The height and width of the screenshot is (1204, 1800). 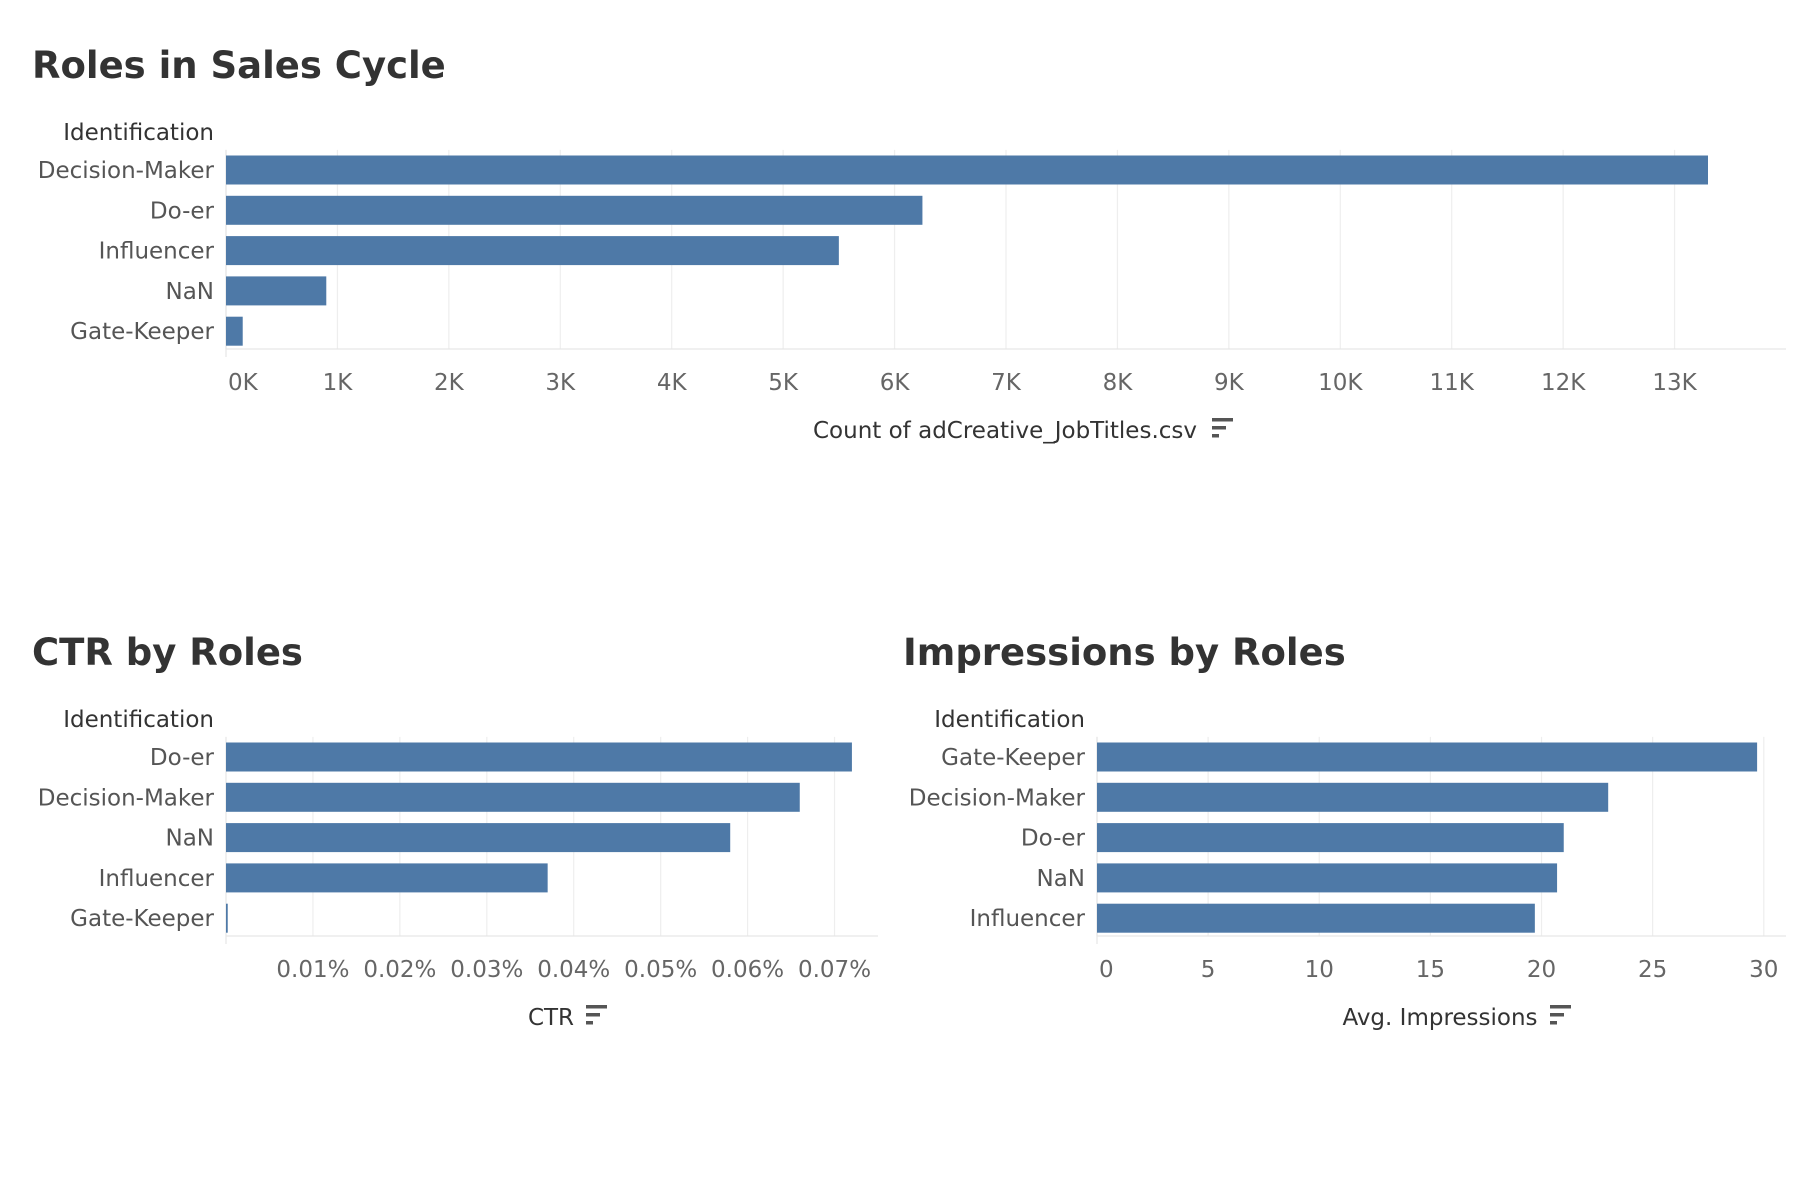 What do you see at coordinates (1541, 970) in the screenshot?
I see `impressions-tick-label: 20` at bounding box center [1541, 970].